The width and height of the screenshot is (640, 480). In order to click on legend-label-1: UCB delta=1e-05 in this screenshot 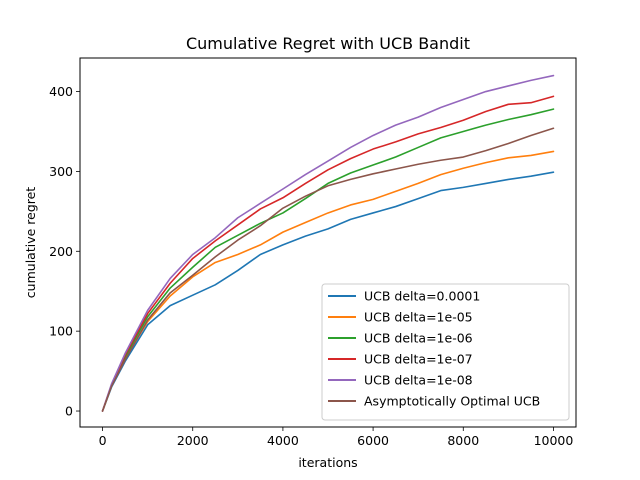, I will do `click(418, 317)`.